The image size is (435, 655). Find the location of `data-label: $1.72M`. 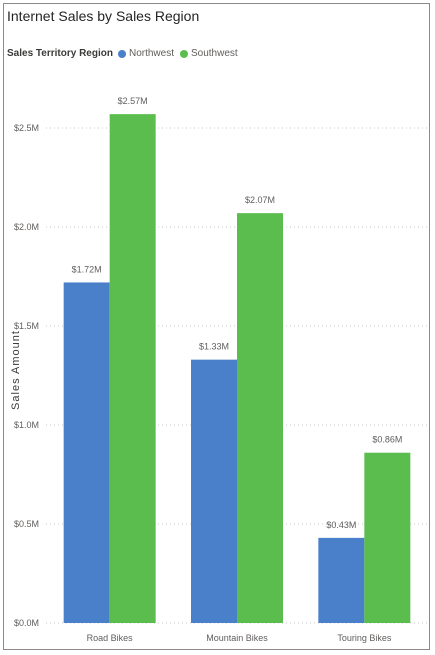

data-label: $1.72M is located at coordinates (87, 269).